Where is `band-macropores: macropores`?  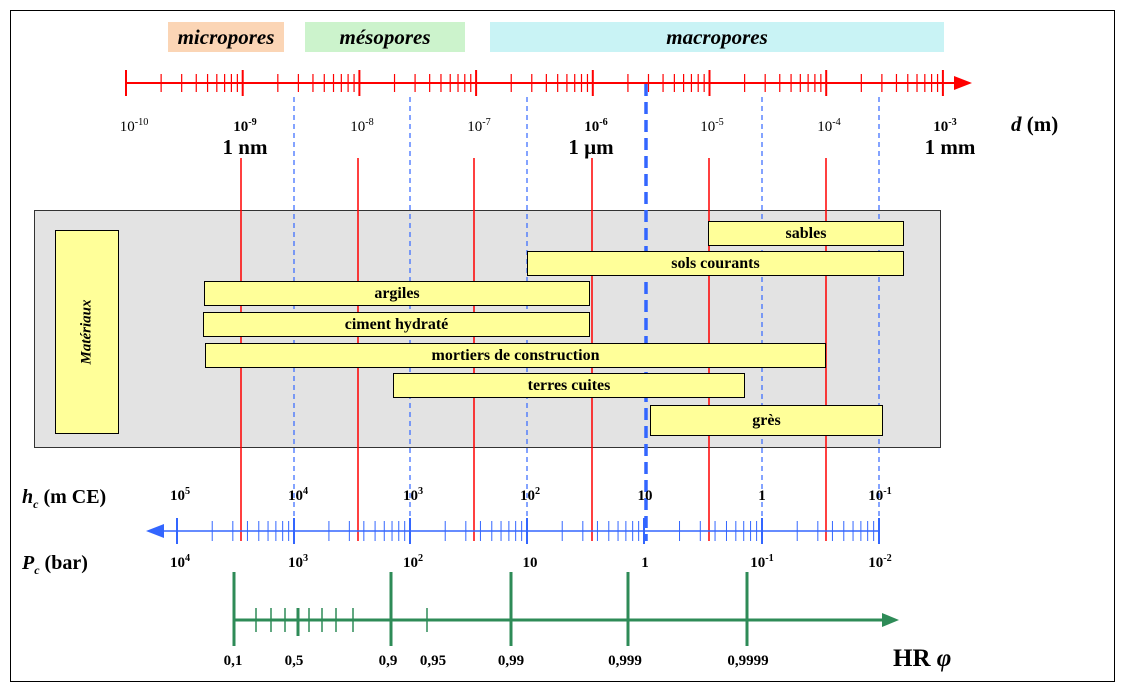
band-macropores: macropores is located at coordinates (717, 37).